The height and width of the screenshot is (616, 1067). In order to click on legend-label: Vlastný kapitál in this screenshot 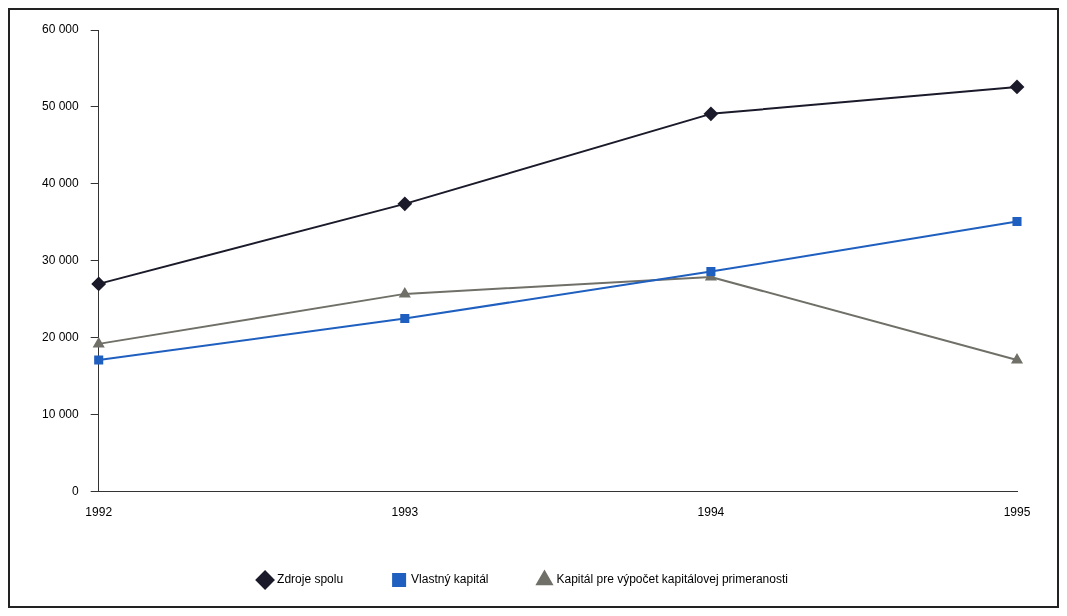, I will do `click(450, 579)`.